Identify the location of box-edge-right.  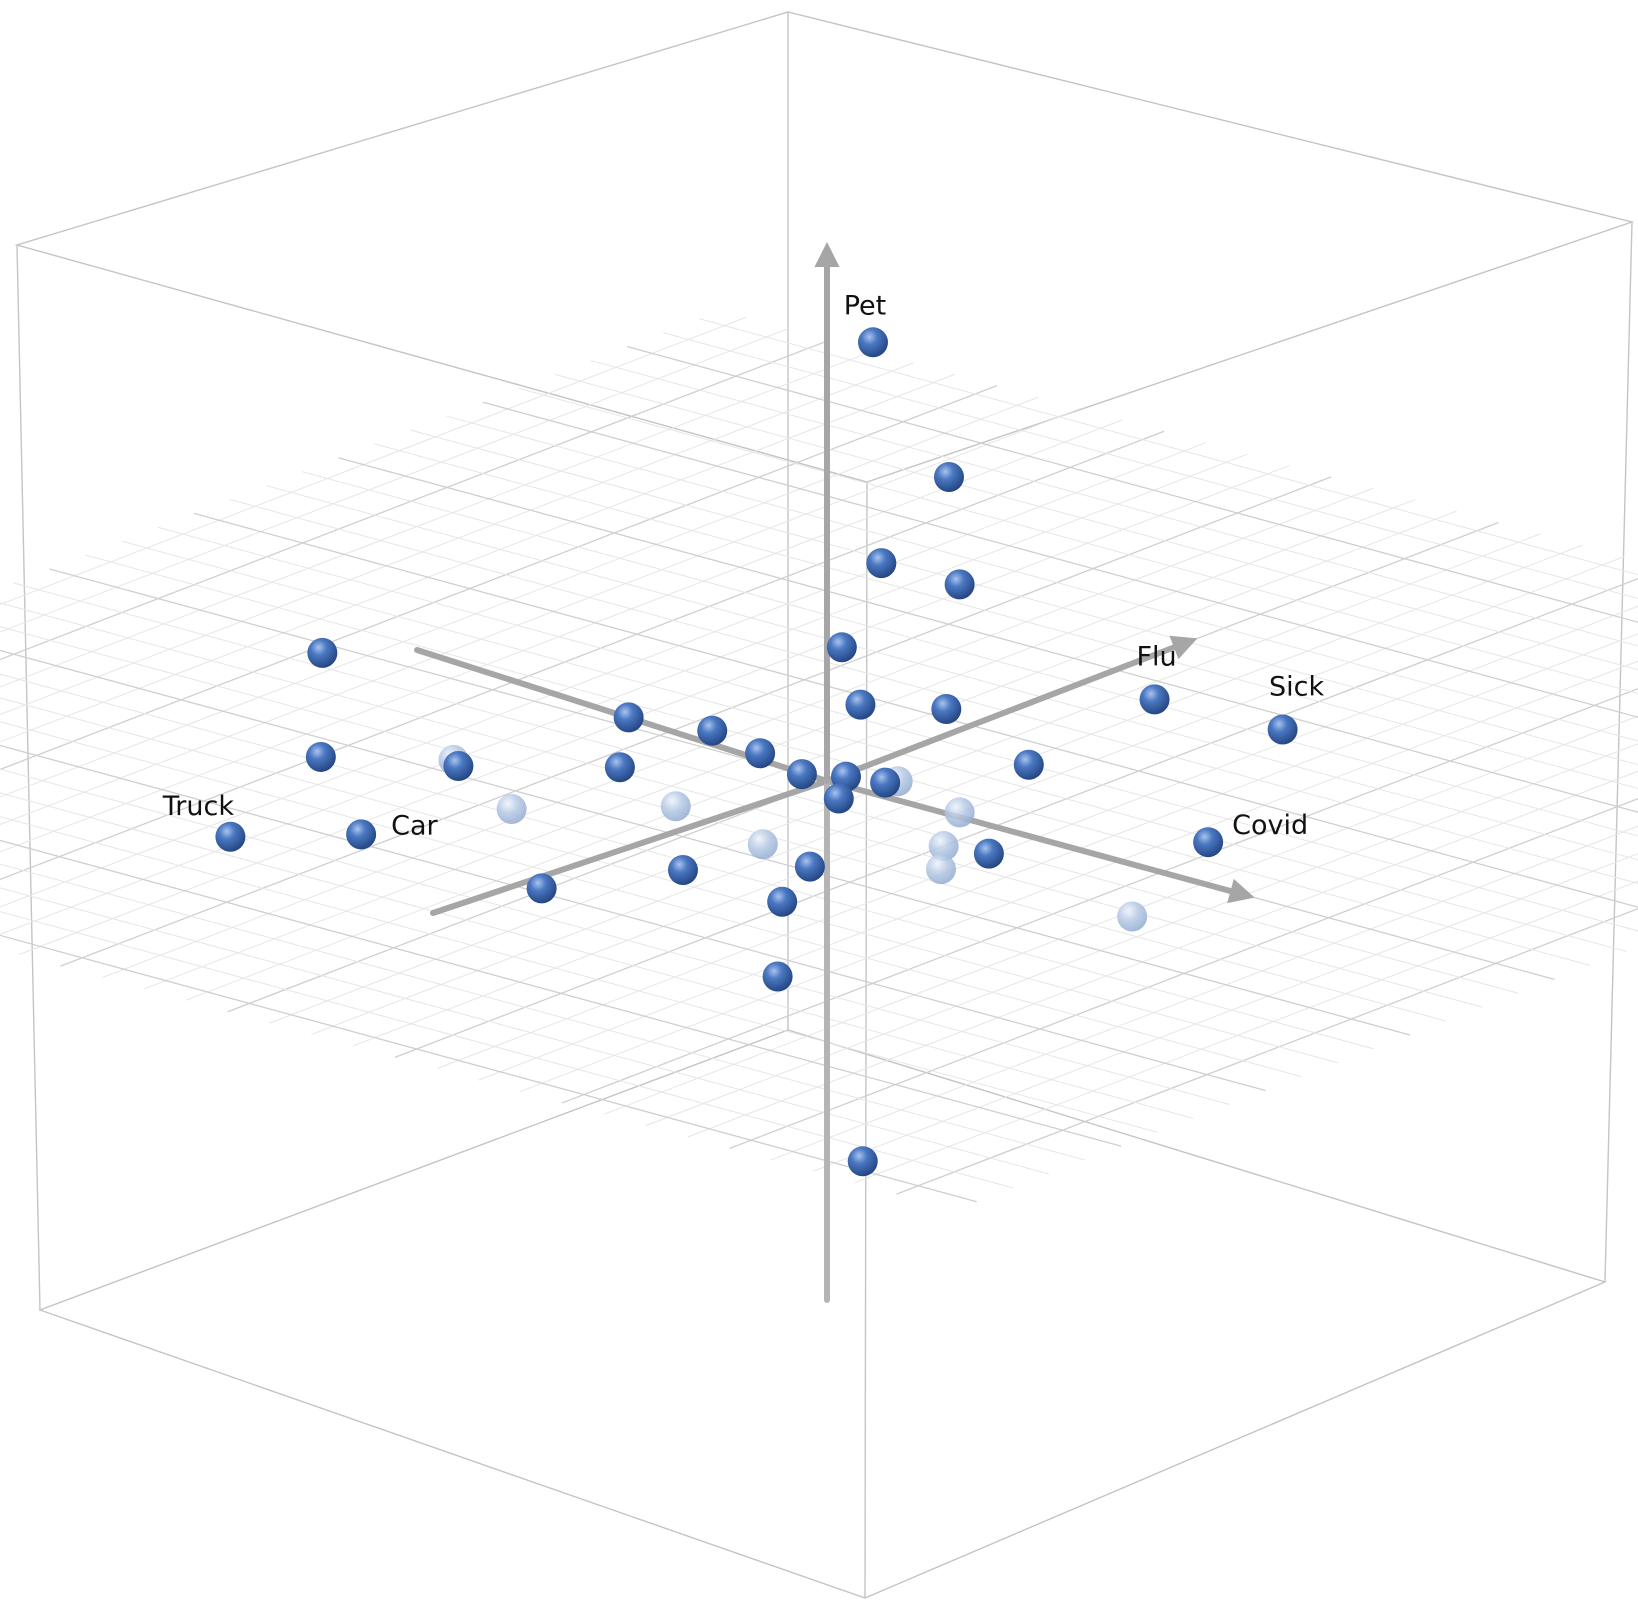
(1618, 752).